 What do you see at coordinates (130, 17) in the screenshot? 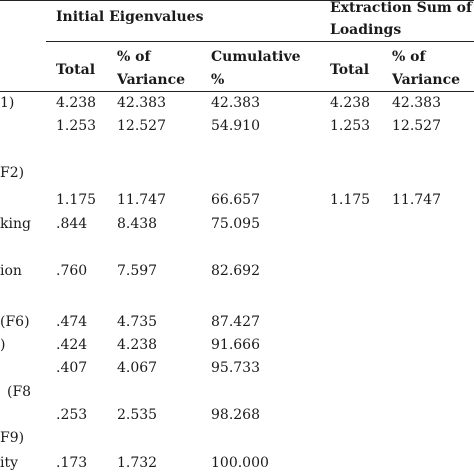
I see `group-header-initial-eigenvalues: Initial Eigenvalues` at bounding box center [130, 17].